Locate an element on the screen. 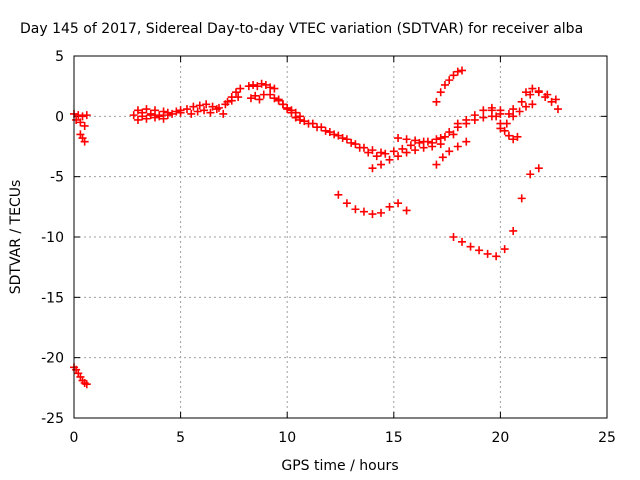  x-tick-label: 20 is located at coordinates (500, 438).